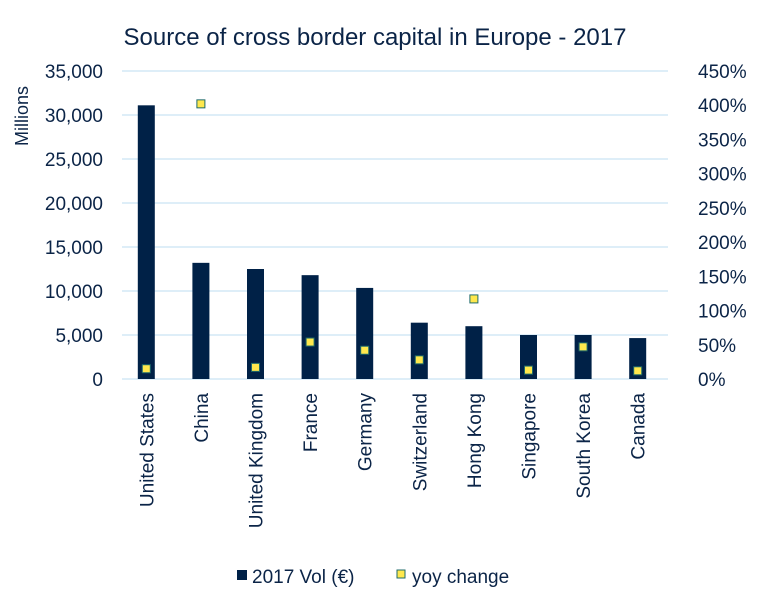 This screenshot has height=602, width=768. What do you see at coordinates (365, 350) in the screenshot?
I see `marker-germany` at bounding box center [365, 350].